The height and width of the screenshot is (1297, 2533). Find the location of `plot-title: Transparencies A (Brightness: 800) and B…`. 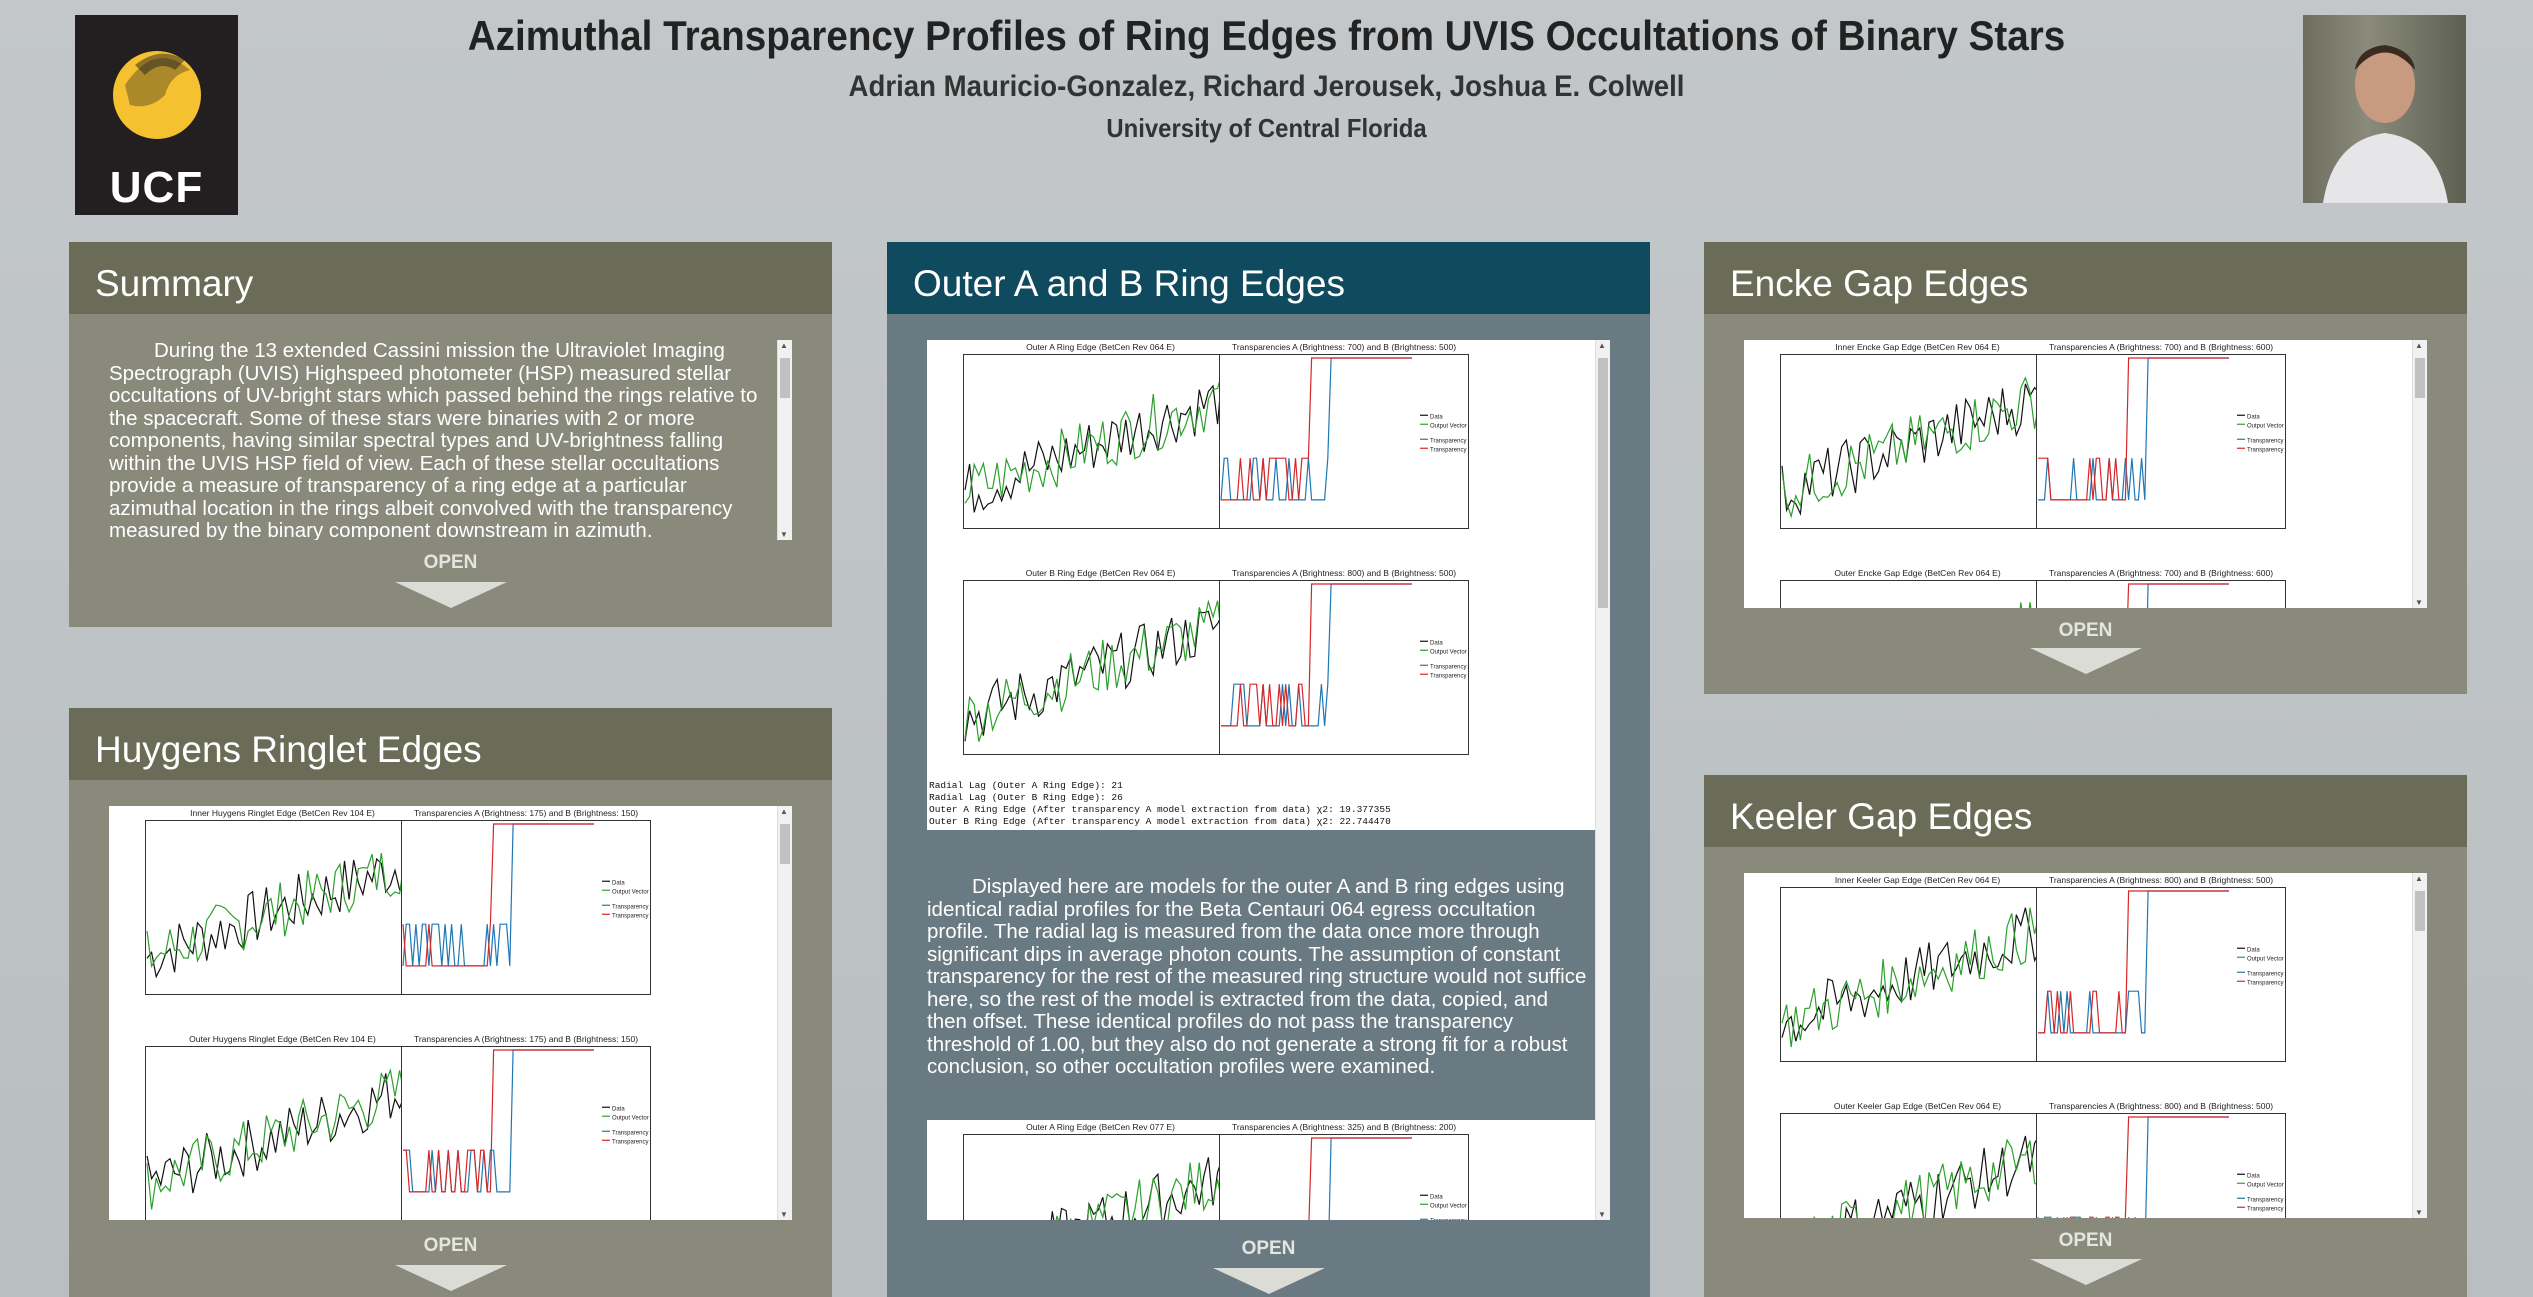

plot-title: Transparencies A (Brightness: 800) and B… is located at coordinates (1344, 573).